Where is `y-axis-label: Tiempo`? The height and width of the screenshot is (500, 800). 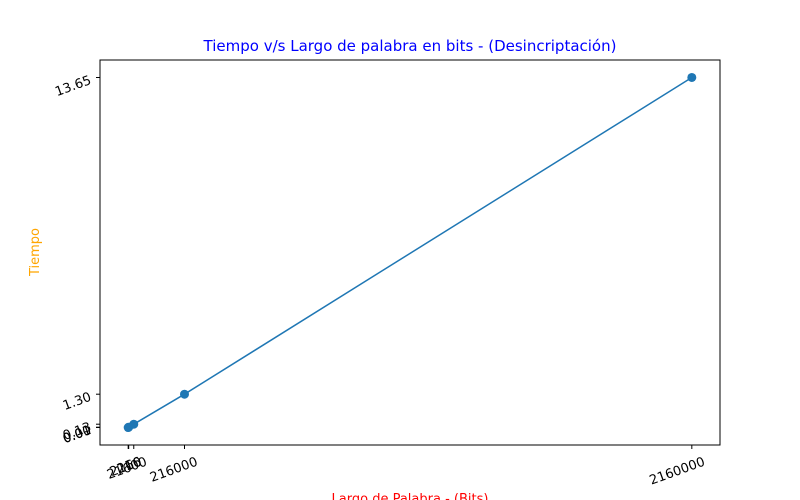 y-axis-label: Tiempo is located at coordinates (35, 252).